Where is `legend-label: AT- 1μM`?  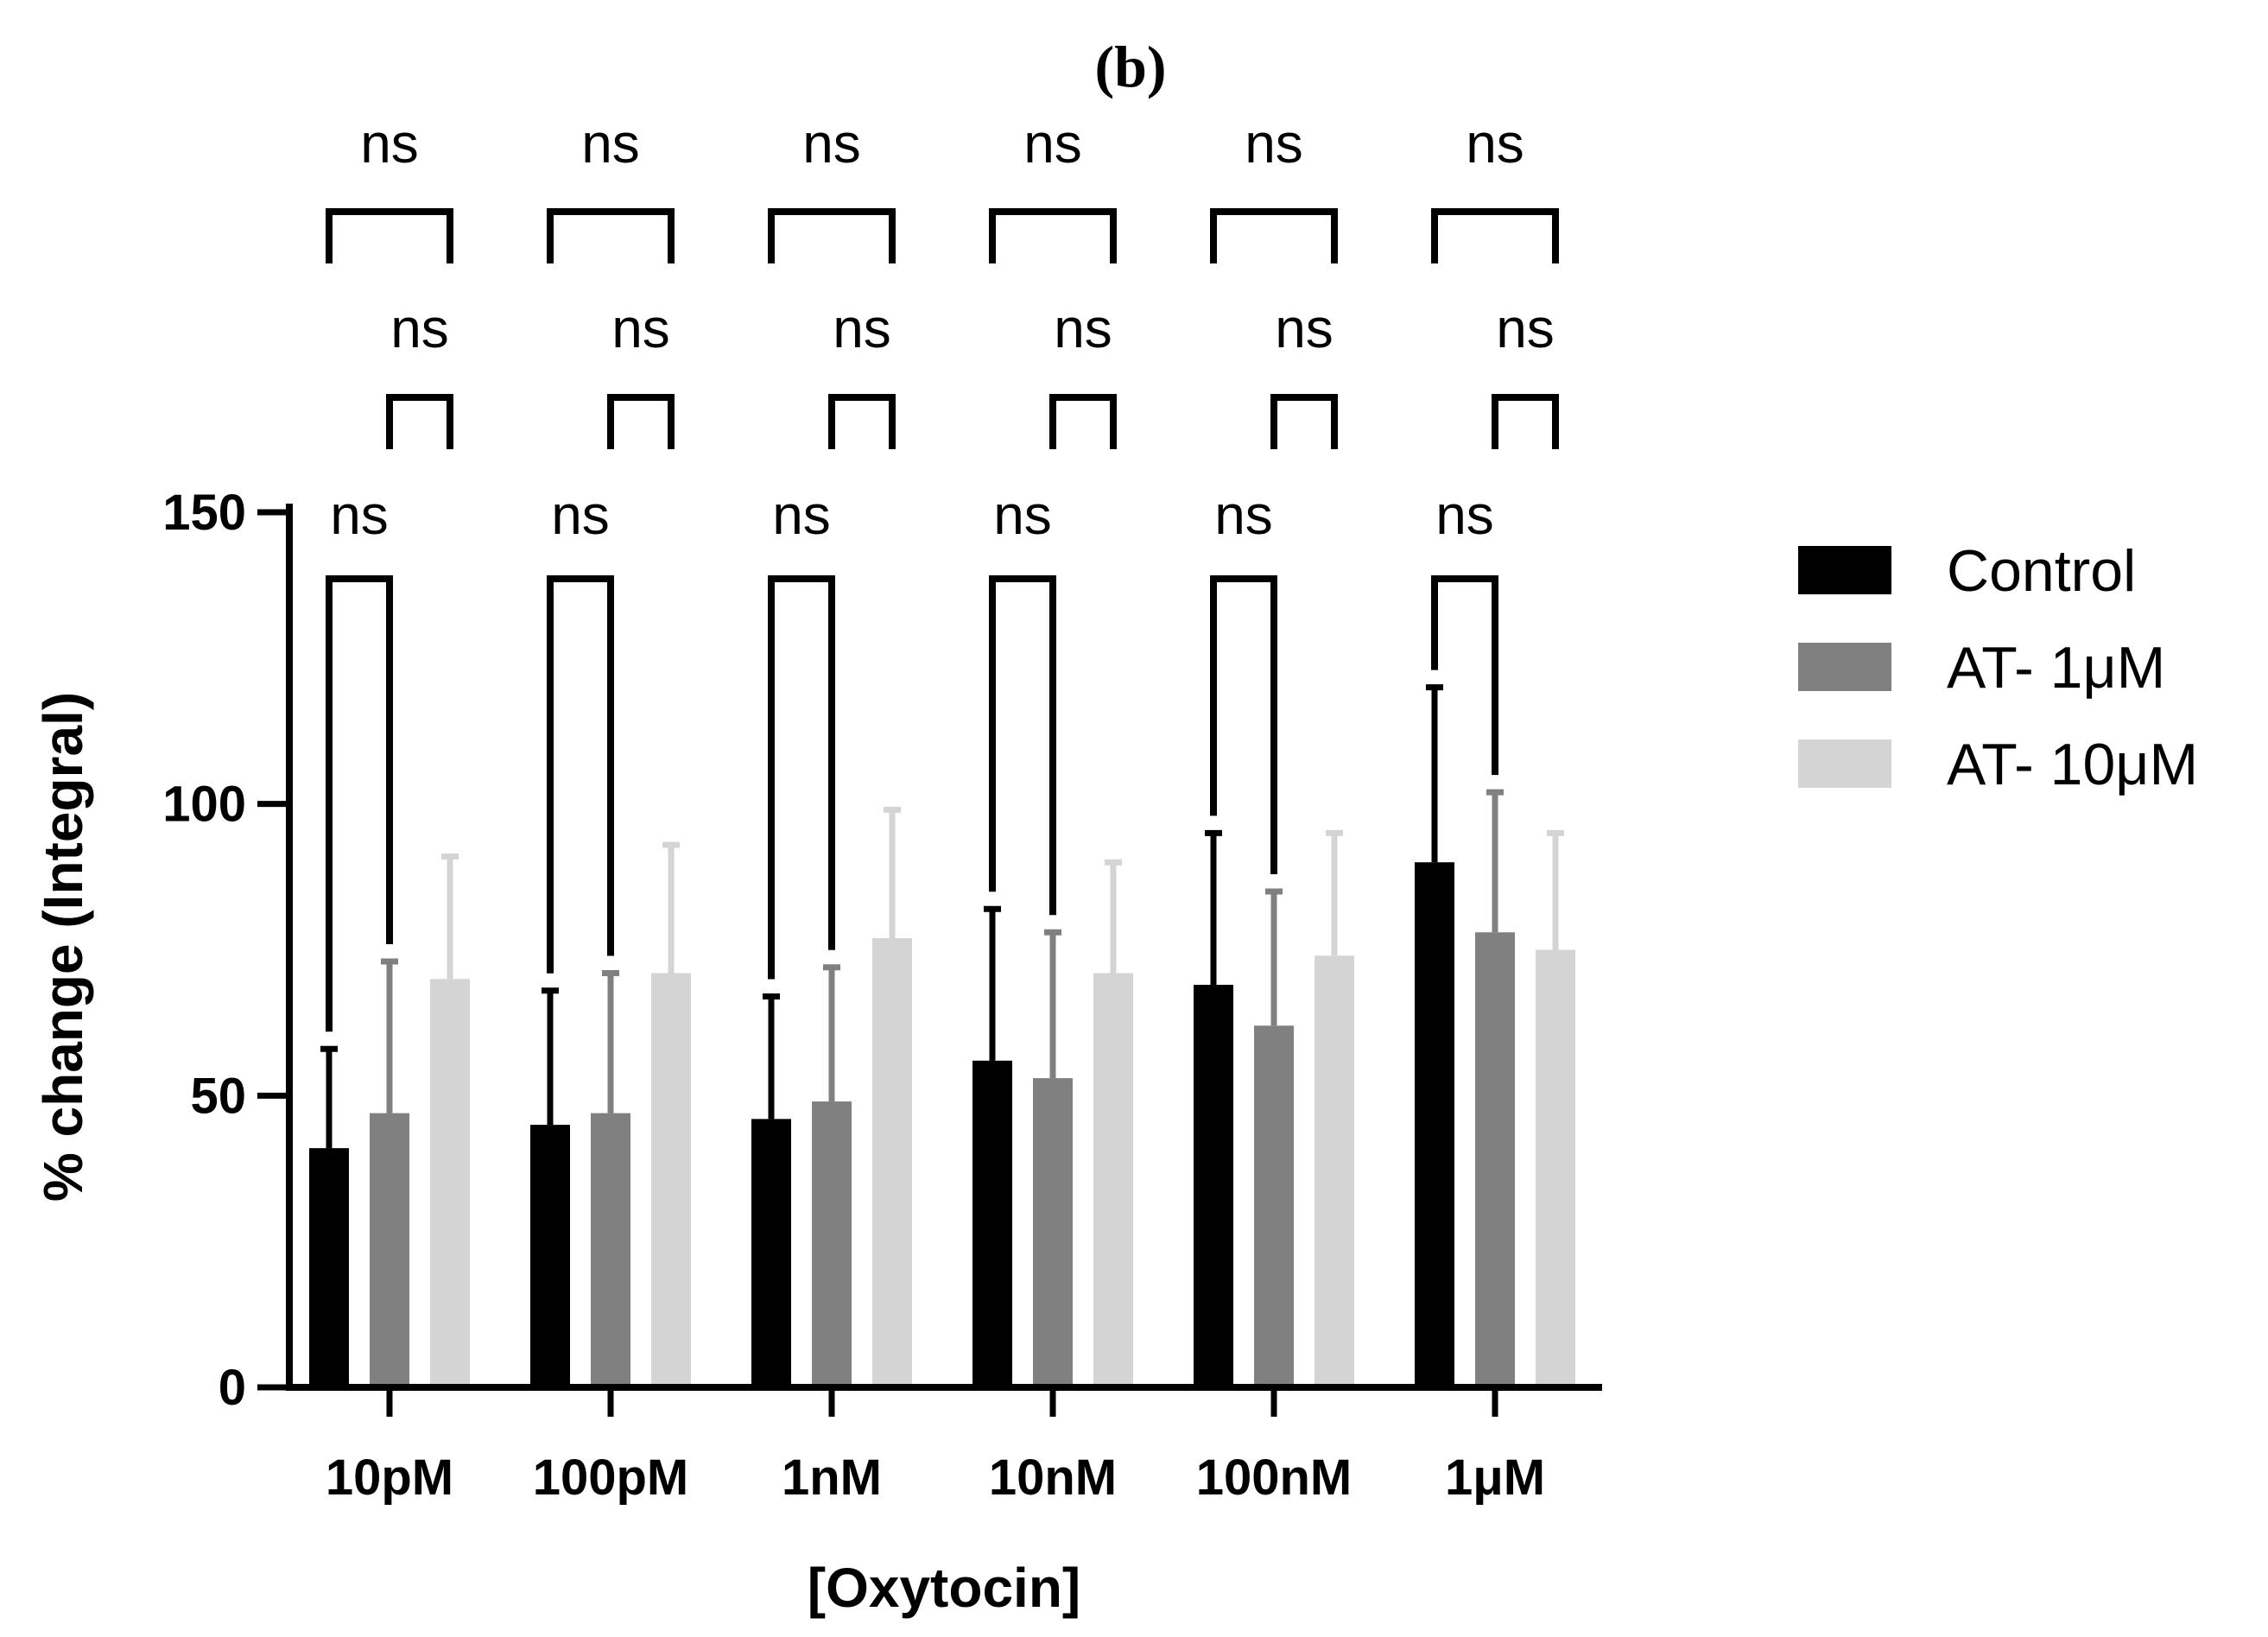 legend-label: AT- 1μM is located at coordinates (2056, 668).